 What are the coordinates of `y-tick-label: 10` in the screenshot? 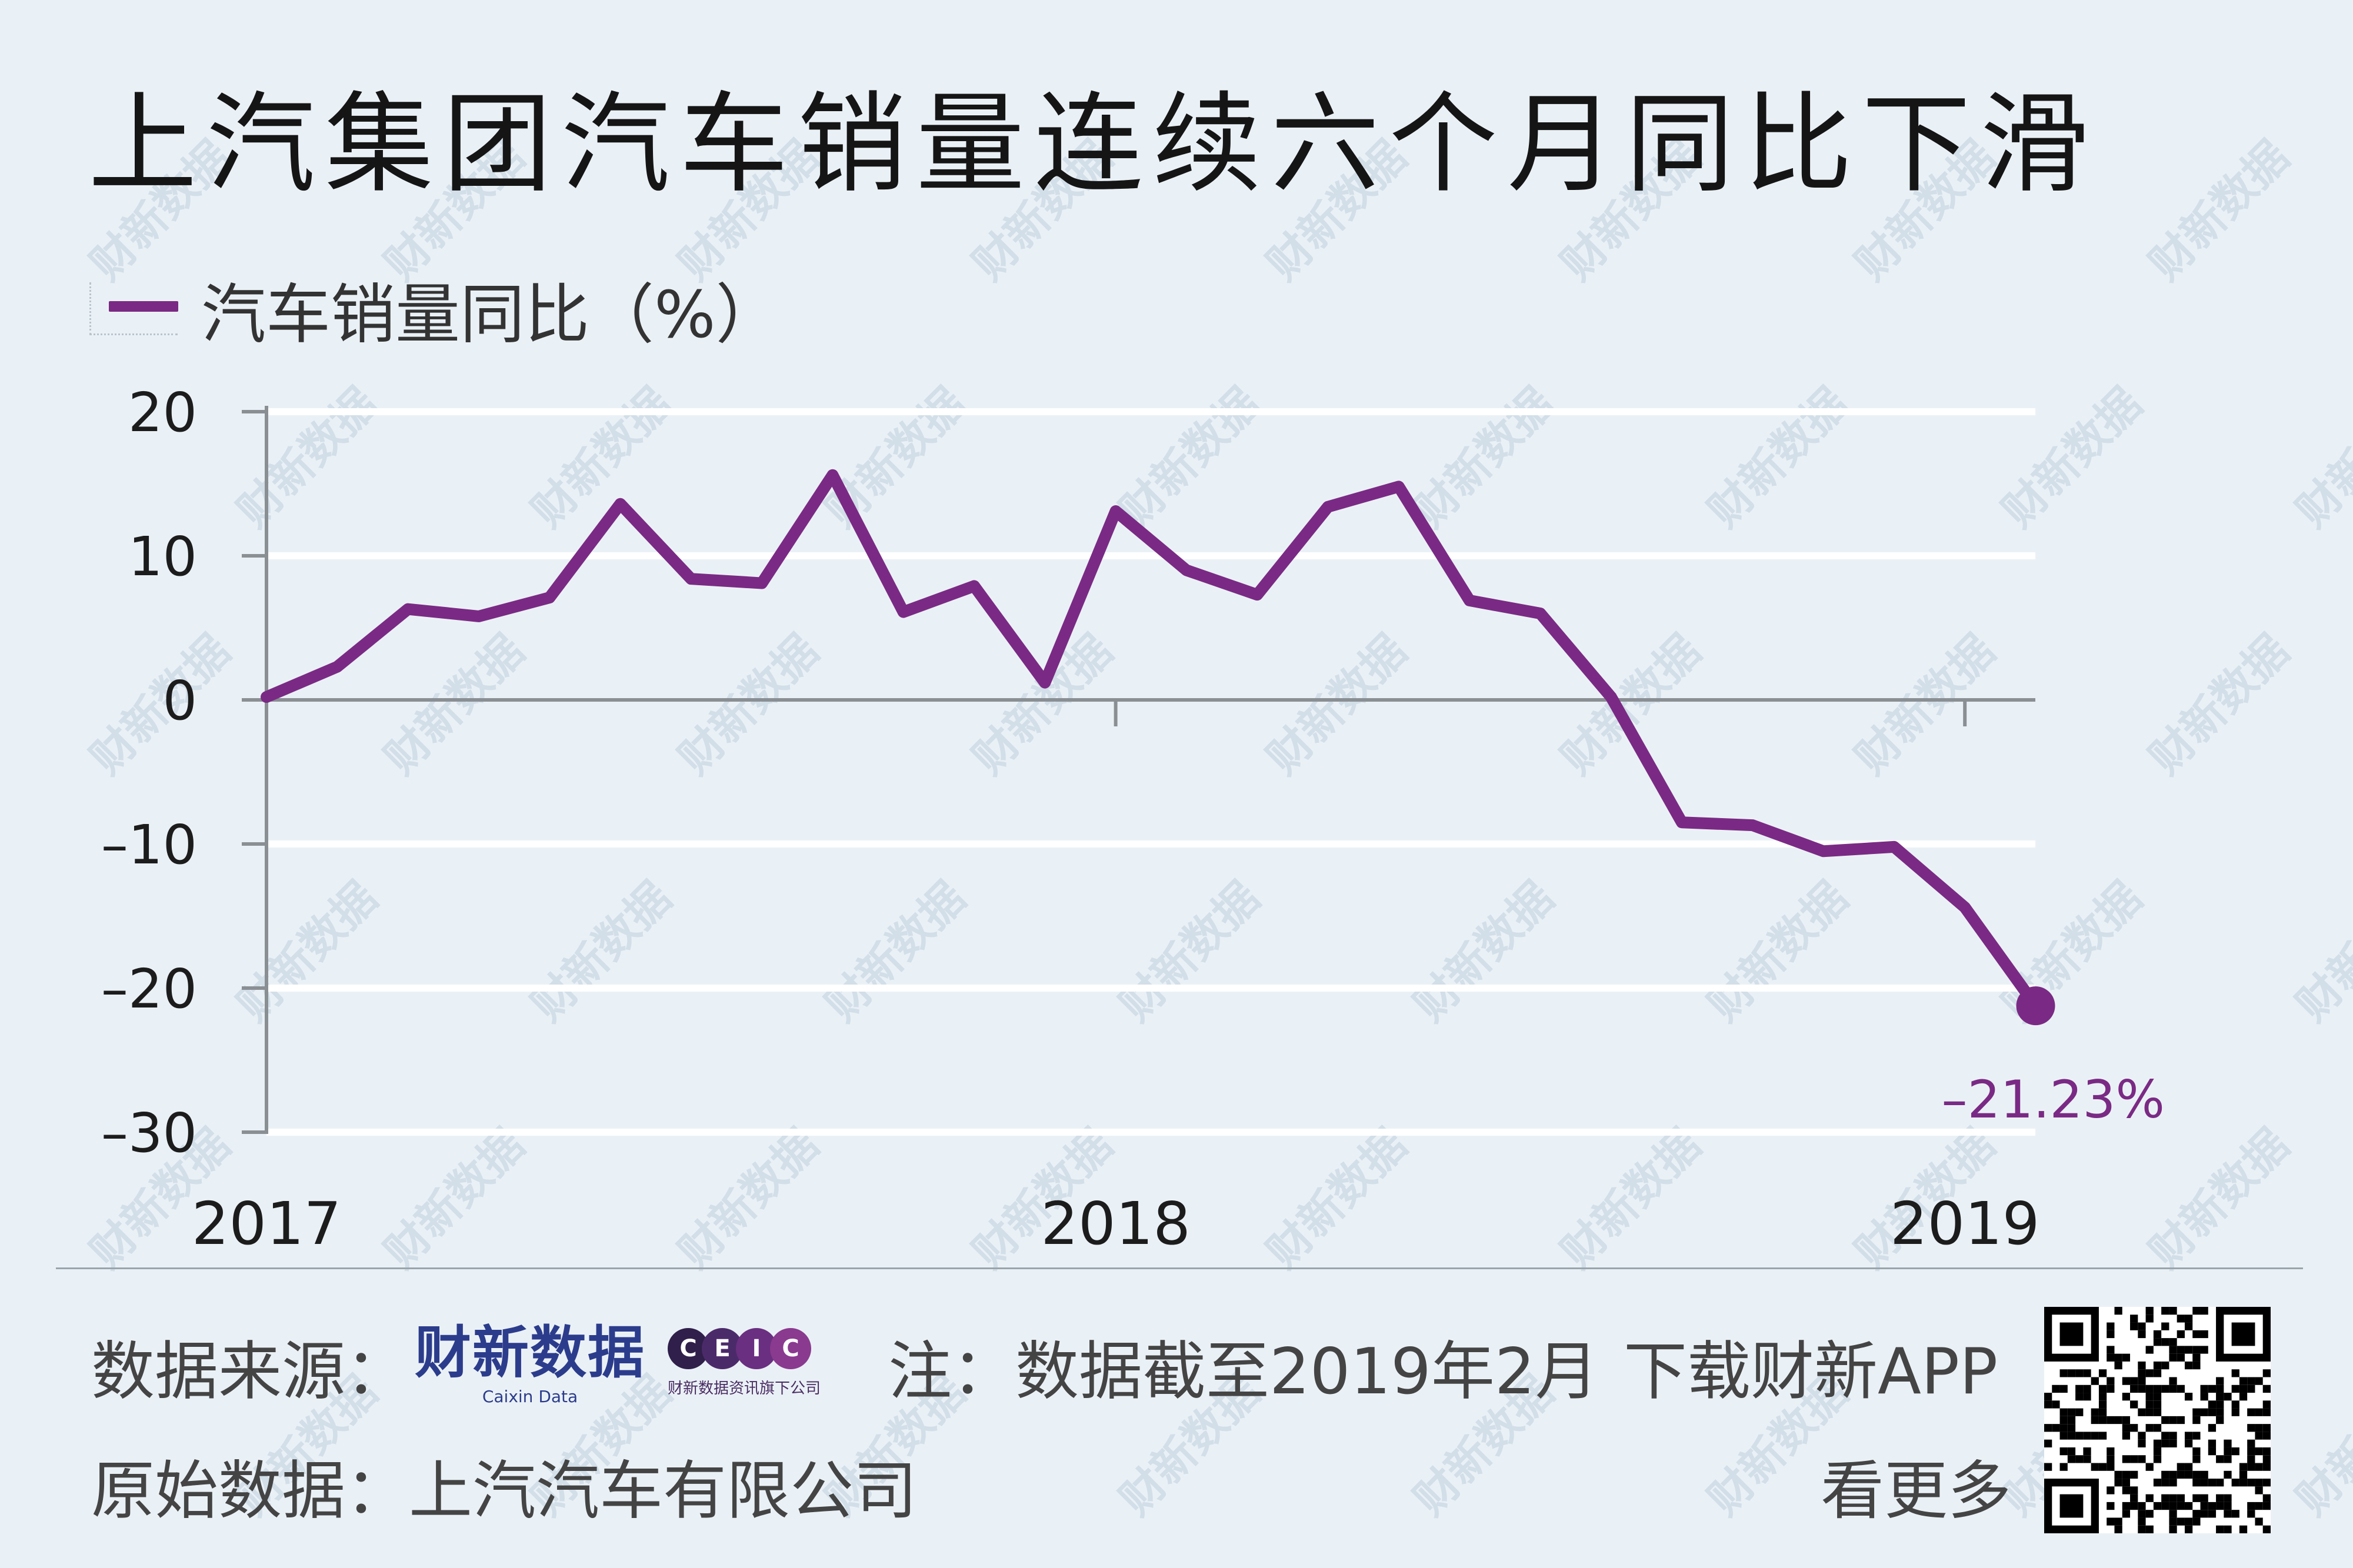 It's located at (163, 556).